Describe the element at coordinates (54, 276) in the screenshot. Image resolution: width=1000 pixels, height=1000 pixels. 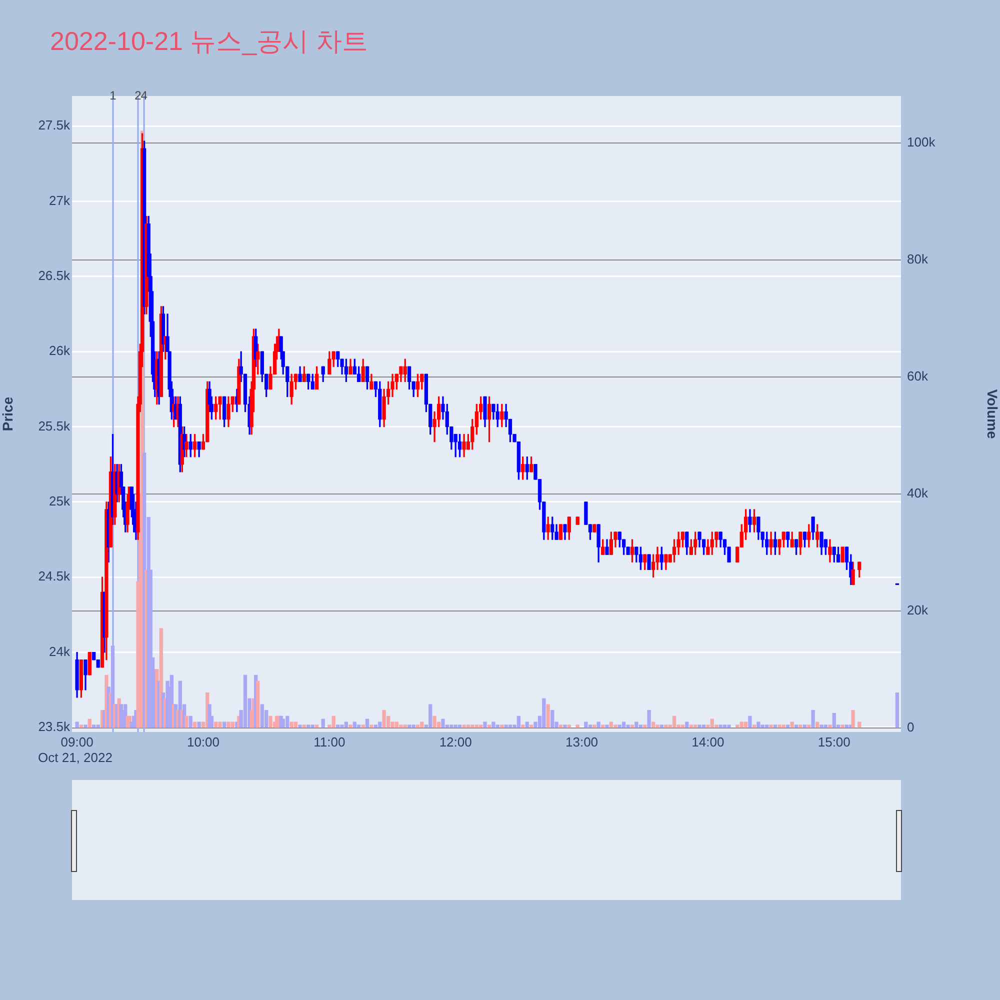
I see `y-tick-label: 26.5k` at that location.